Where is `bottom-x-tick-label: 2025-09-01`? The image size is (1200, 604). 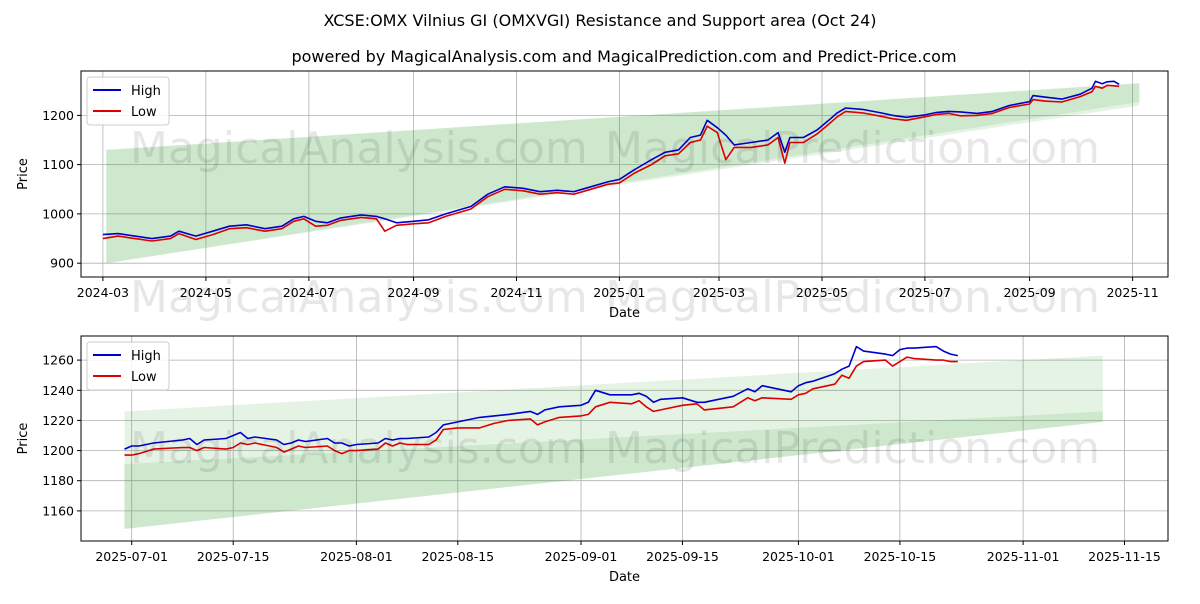
bottom-x-tick-label: 2025-09-01 is located at coordinates (581, 556).